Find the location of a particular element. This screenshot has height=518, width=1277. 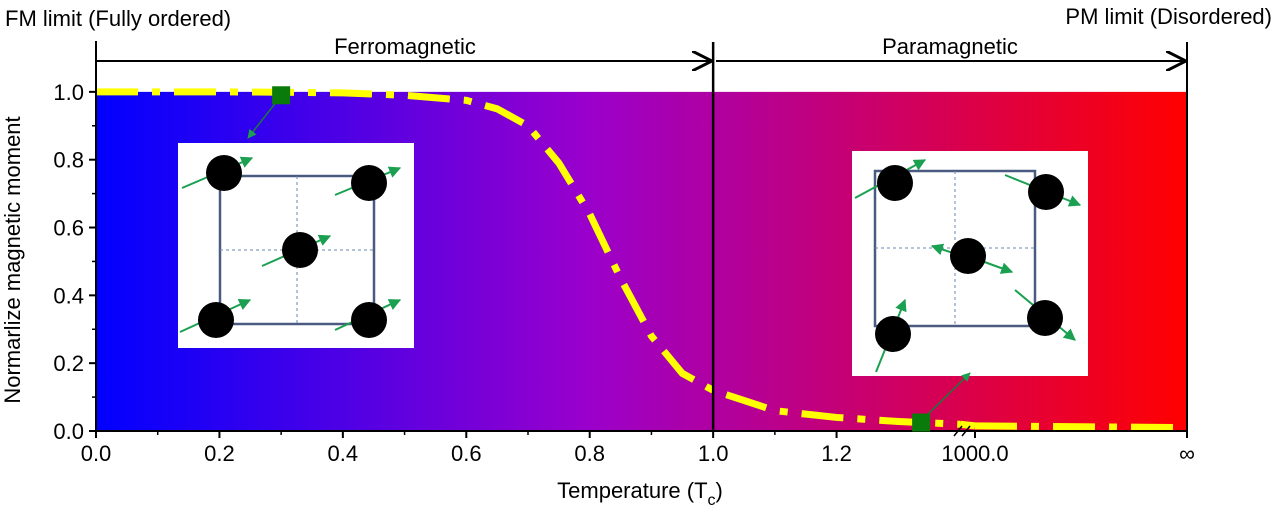

y-tick-label: 1.0 is located at coordinates (68, 92).